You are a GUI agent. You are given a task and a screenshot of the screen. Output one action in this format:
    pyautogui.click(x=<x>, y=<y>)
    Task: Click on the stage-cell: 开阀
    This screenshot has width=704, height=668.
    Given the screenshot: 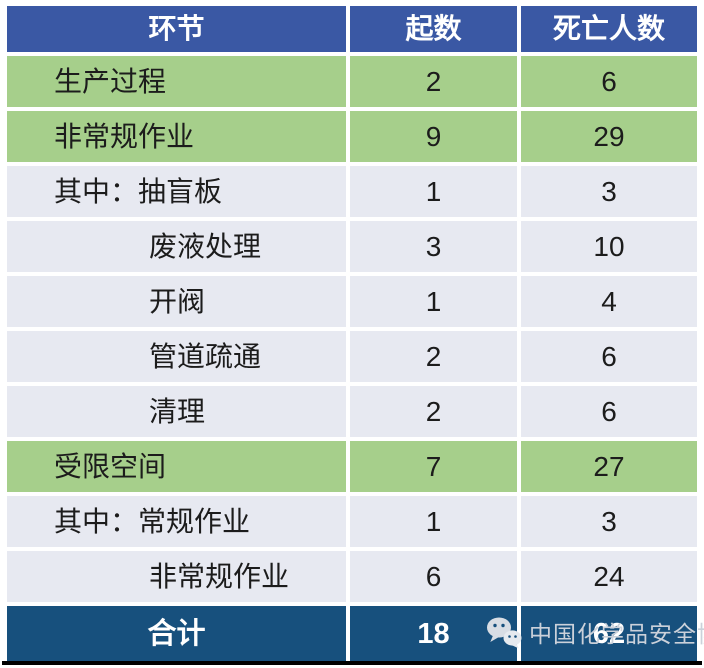 What is the action you would take?
    pyautogui.click(x=176, y=301)
    